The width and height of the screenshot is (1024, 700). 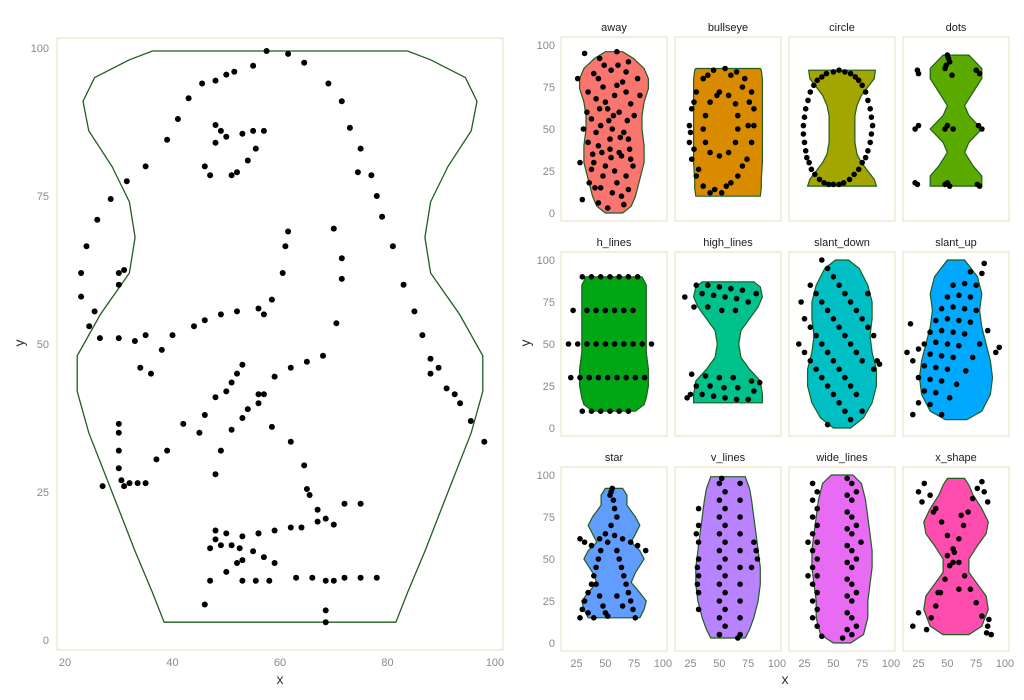 I want to click on right-x-axis-title: x, so click(x=785, y=679).